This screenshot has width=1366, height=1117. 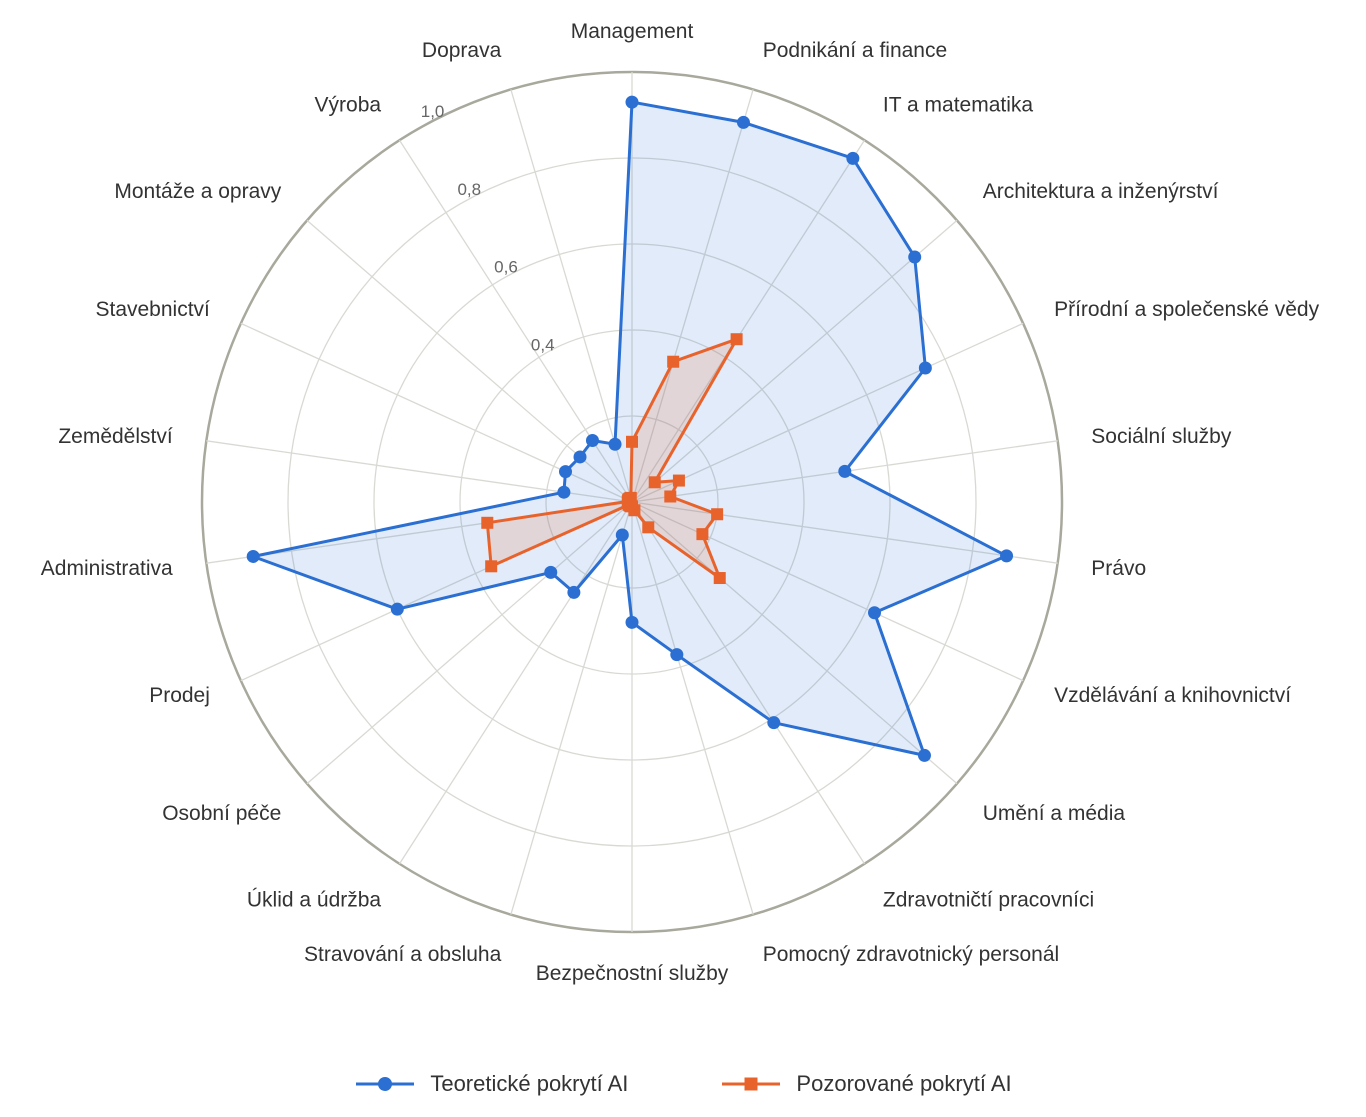 I want to click on legend-swatch-square-icon, so click(x=751, y=1084).